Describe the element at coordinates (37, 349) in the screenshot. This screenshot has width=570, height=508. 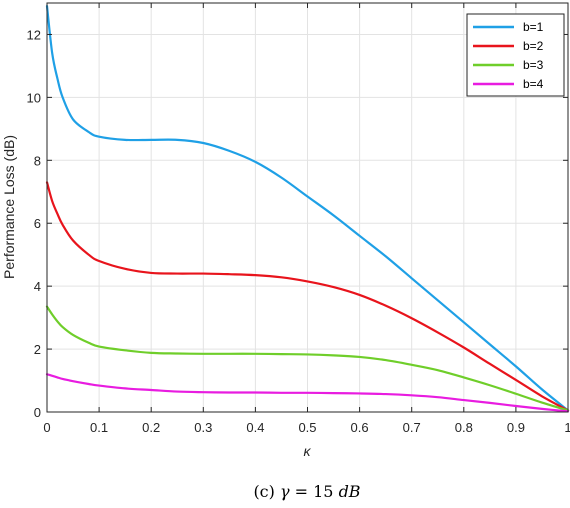
I see `y-tick-label: 2` at that location.